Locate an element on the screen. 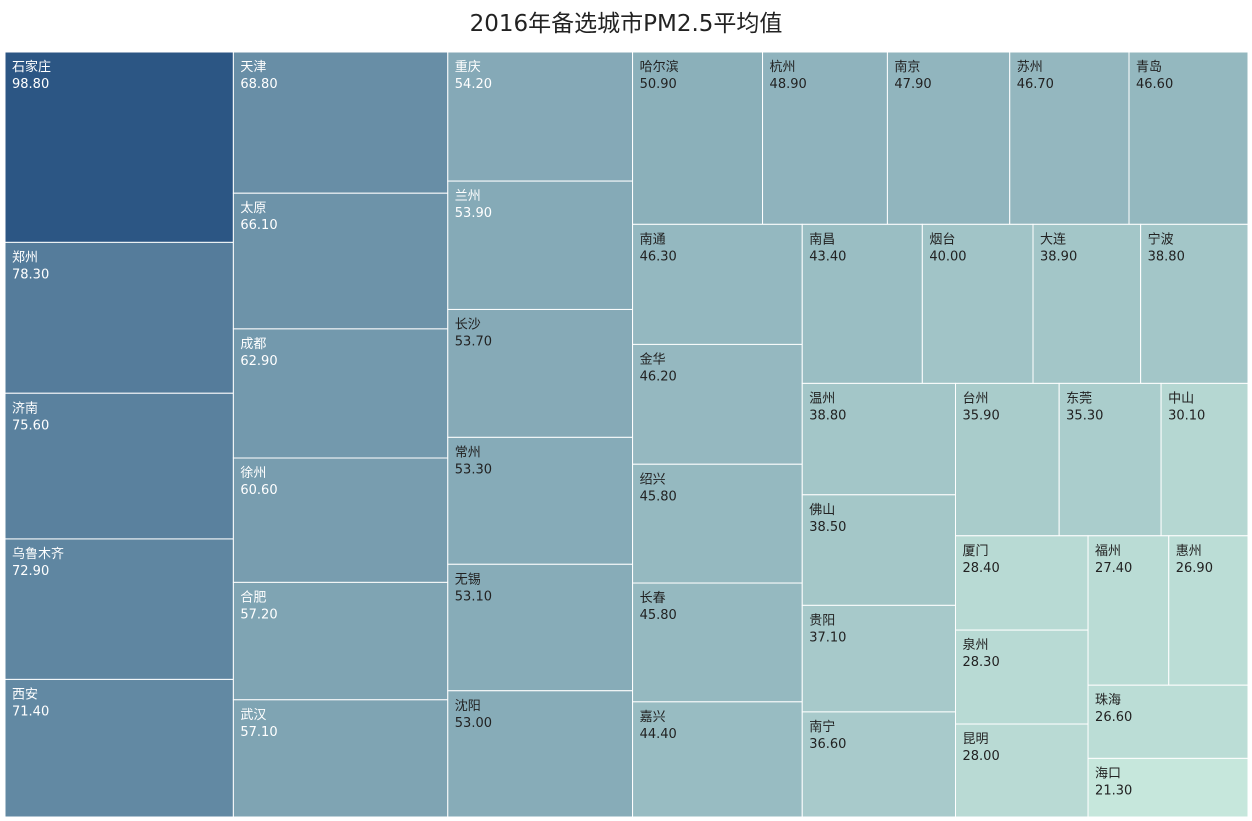  treemap-cell: 成都 62.90 is located at coordinates (340, 393).